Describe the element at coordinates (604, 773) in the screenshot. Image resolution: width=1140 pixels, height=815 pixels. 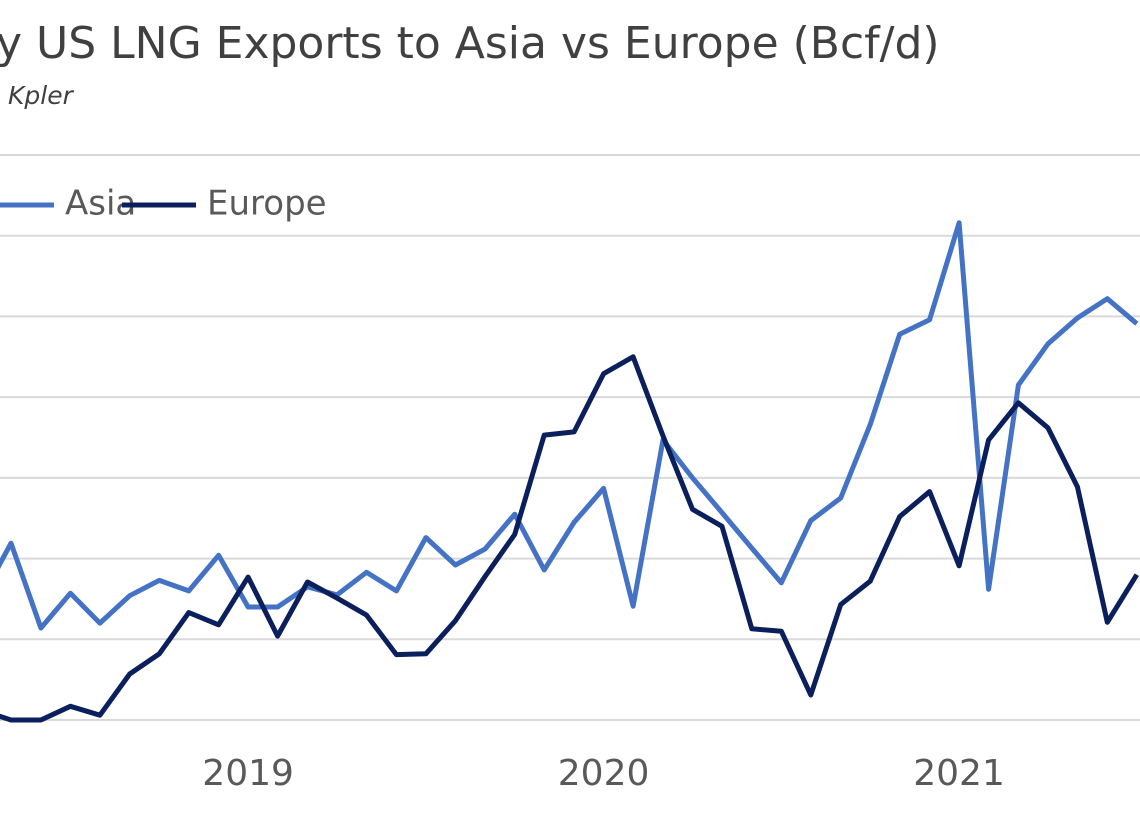
I see `x-tick-label: 2020` at that location.